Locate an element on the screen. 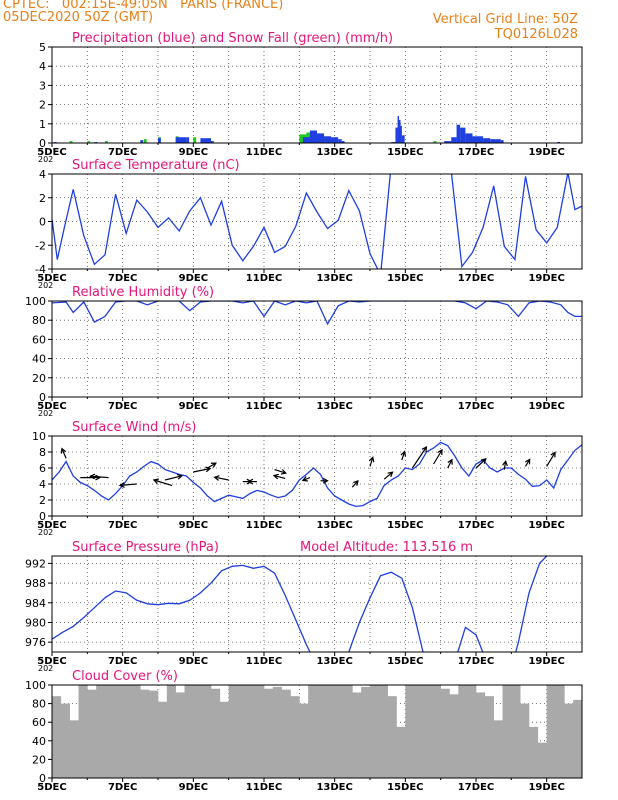 This screenshot has width=618, height=800. y-tick-label: 100 is located at coordinates (35, 301).